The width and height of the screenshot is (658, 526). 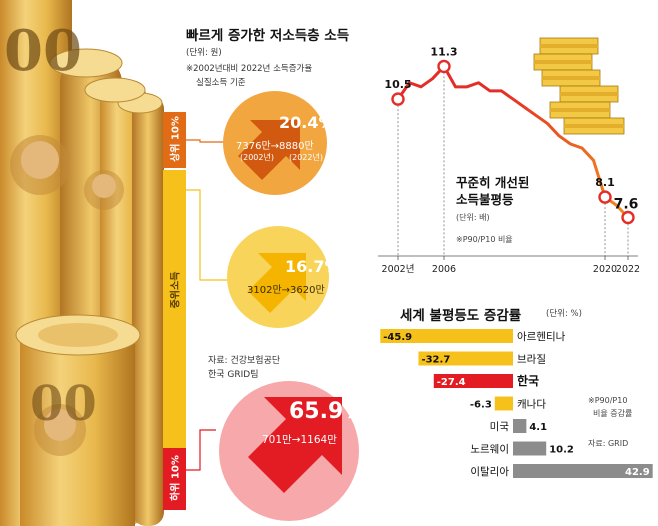 I want to click on middle-label: 중위소득, so click(x=176, y=290).